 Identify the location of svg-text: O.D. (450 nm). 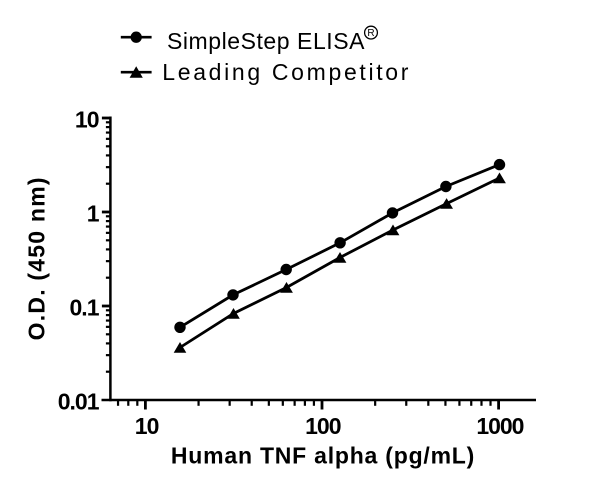
(37, 258).